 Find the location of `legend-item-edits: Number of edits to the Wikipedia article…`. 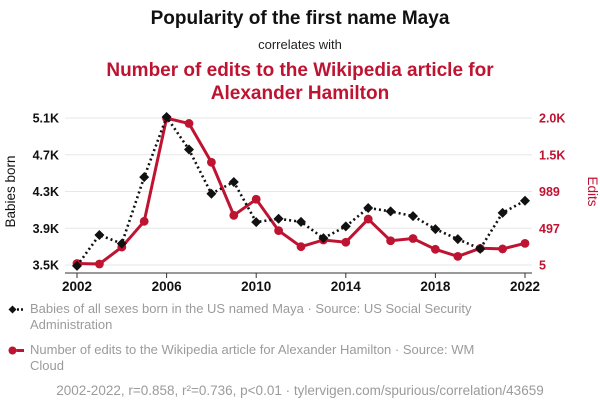

legend-item-edits: Number of edits to the Wikipedia article… is located at coordinates (300, 358).